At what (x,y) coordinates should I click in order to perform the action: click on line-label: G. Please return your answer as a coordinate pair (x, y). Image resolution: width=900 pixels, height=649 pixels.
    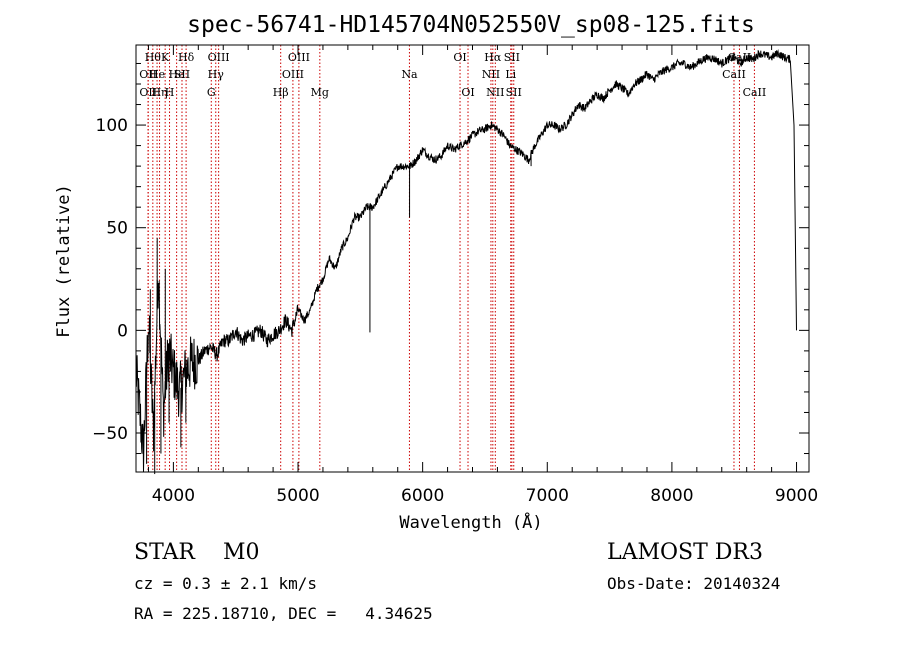
    Looking at the image, I should click on (211, 92).